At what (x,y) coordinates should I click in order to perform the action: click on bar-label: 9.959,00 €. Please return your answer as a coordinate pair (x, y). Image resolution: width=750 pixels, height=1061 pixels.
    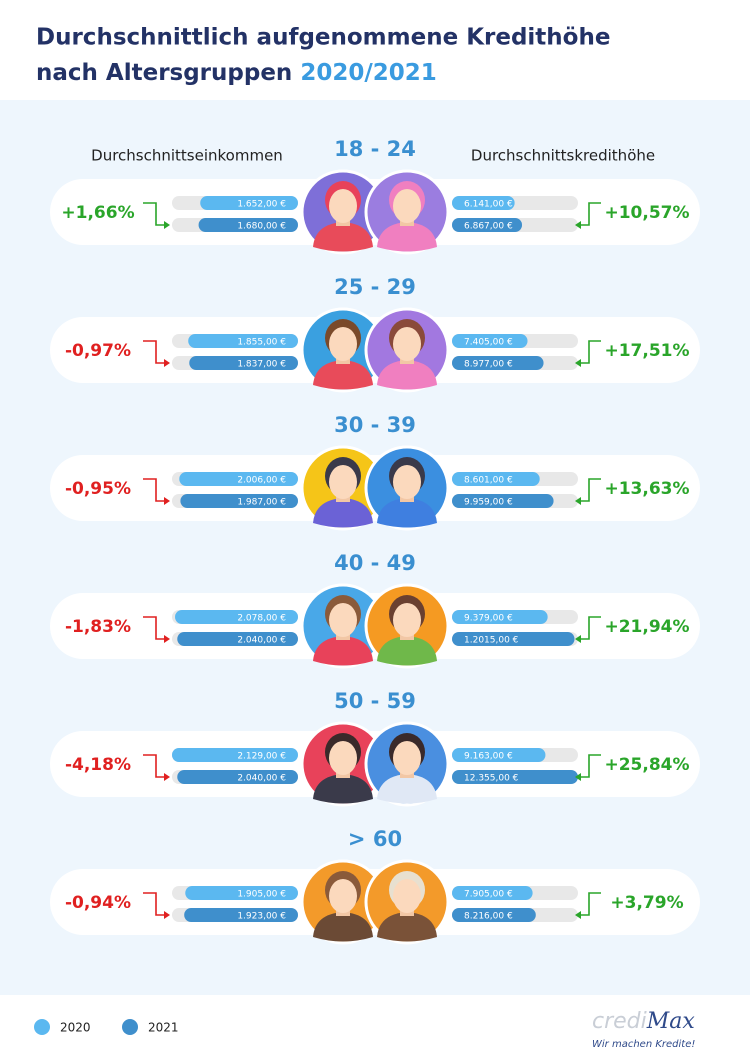
    Looking at the image, I should click on (488, 503).